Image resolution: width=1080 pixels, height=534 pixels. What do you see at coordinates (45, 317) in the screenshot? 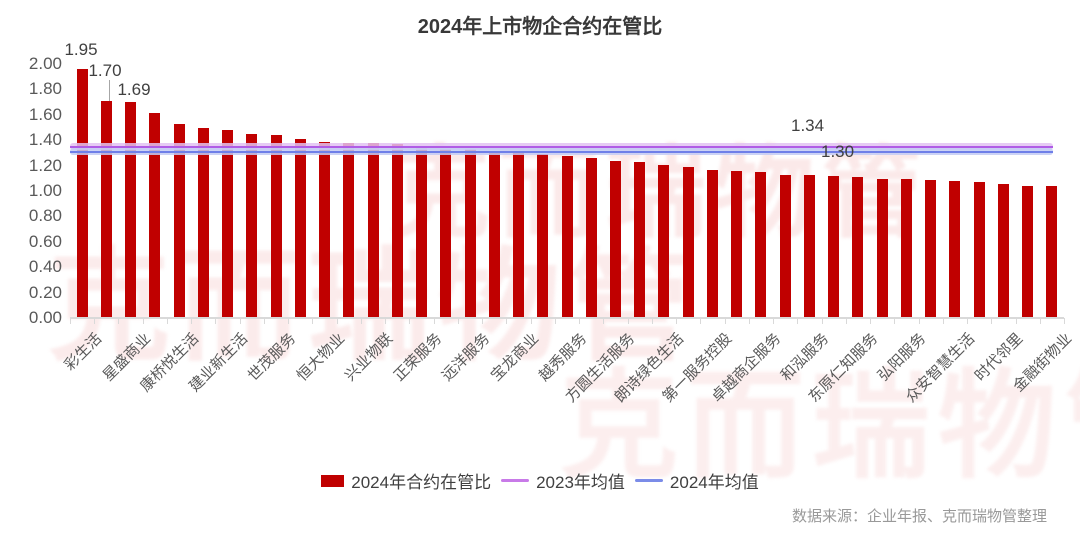
I see `y-axis-tick-label: 0.00` at bounding box center [45, 317].